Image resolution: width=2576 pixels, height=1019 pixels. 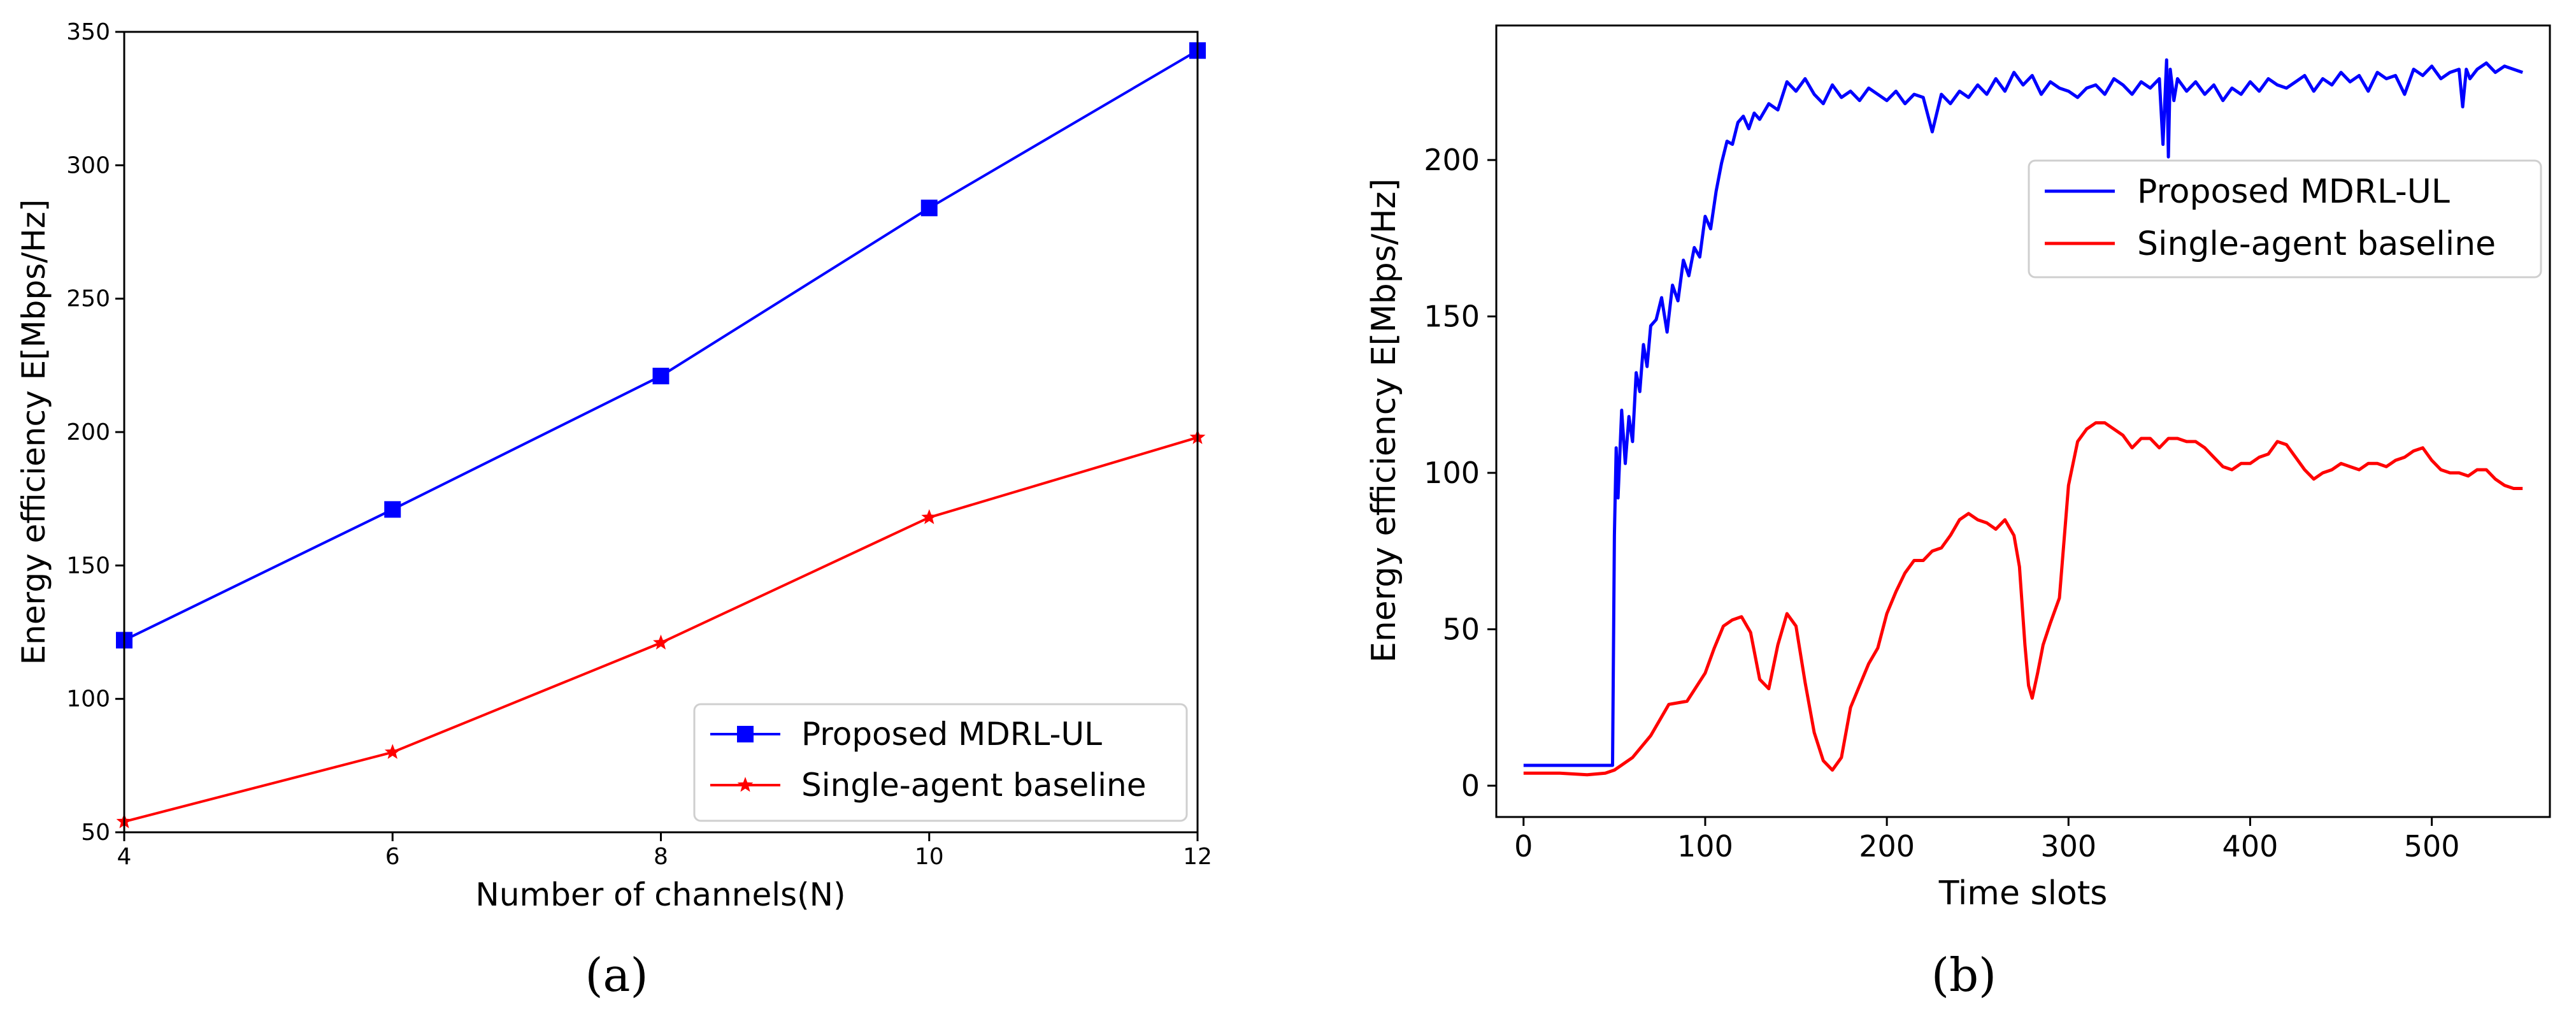 I want to click on x-tick-label: 8, so click(x=661, y=857).